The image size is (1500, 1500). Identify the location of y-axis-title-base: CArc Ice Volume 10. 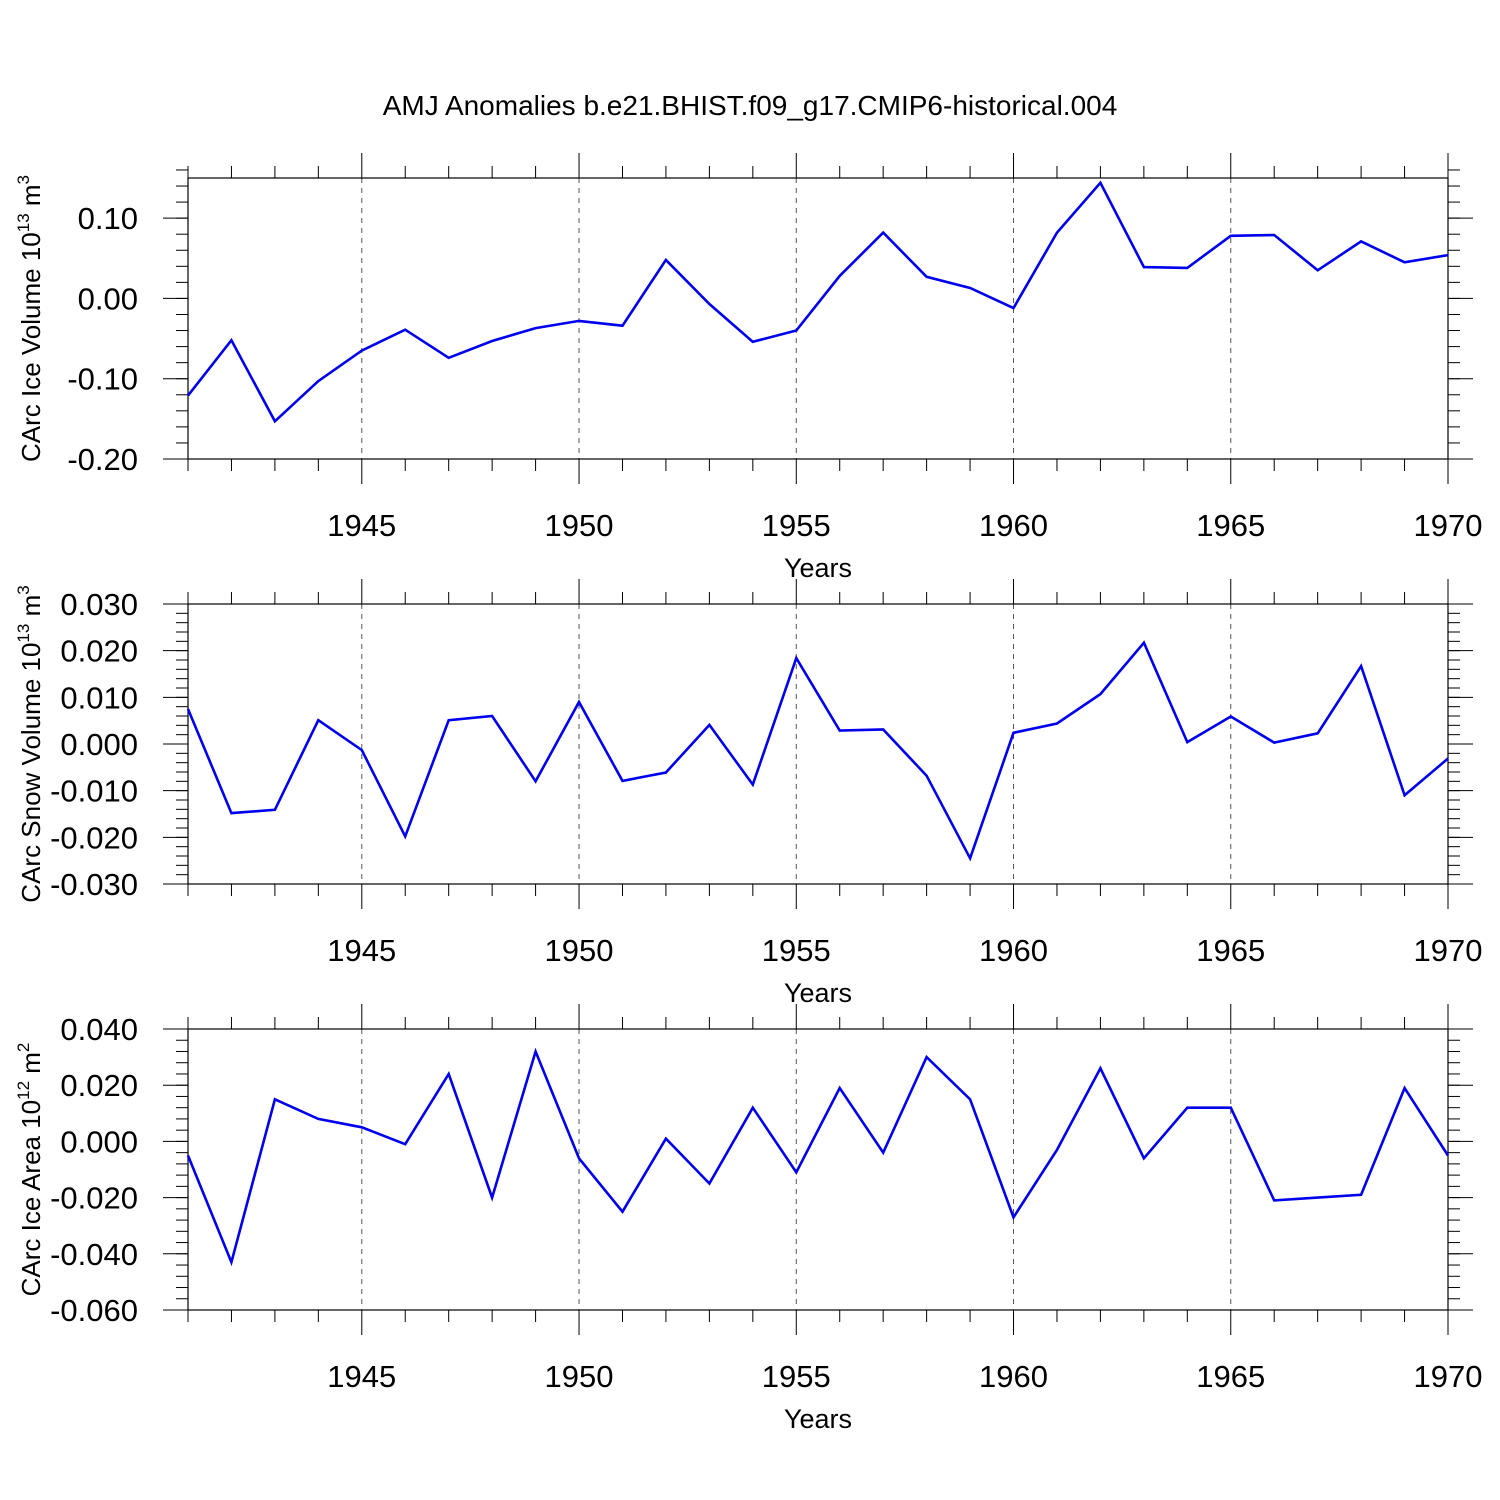
(31, 347).